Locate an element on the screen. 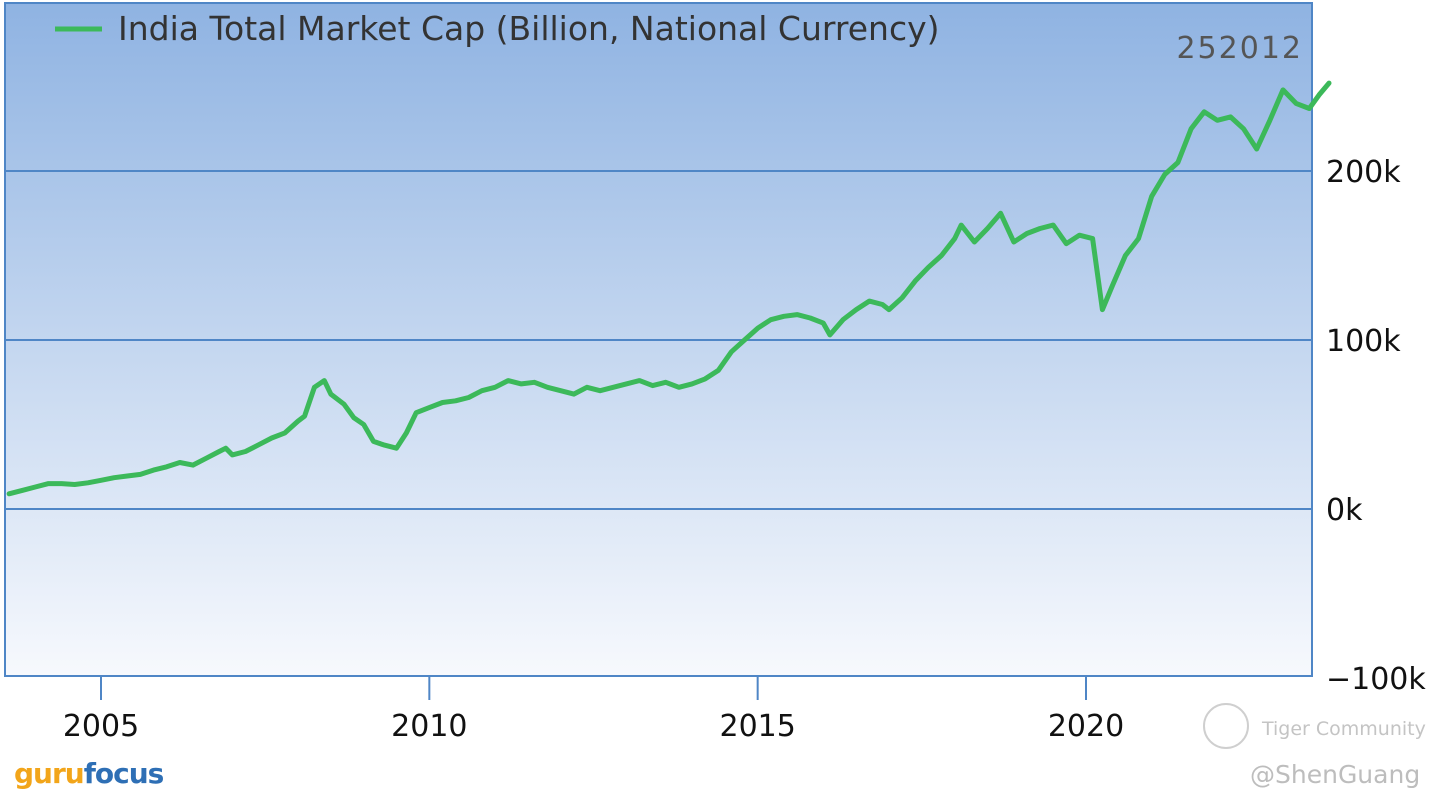  y-tick-label: 0k is located at coordinates (1344, 510).